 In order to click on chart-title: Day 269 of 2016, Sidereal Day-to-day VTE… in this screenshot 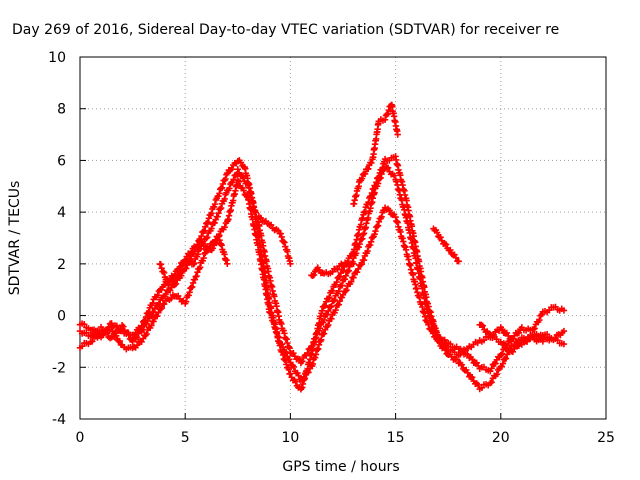, I will do `click(285, 30)`.